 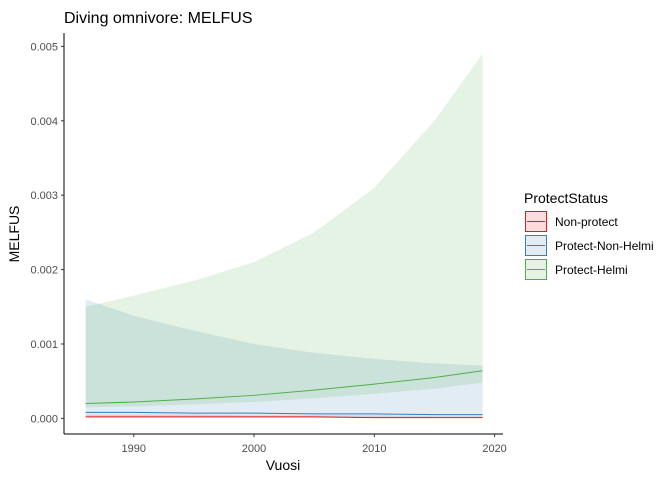 What do you see at coordinates (494, 449) in the screenshot?
I see `x-tick-label: 2020` at bounding box center [494, 449].